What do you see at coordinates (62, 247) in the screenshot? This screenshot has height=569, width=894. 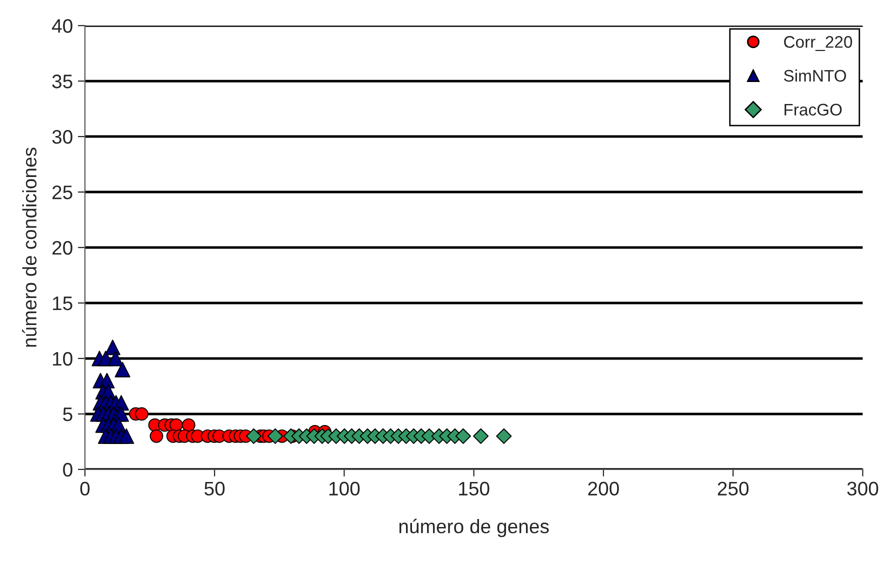 I see `y-tick-label: 20` at bounding box center [62, 247].